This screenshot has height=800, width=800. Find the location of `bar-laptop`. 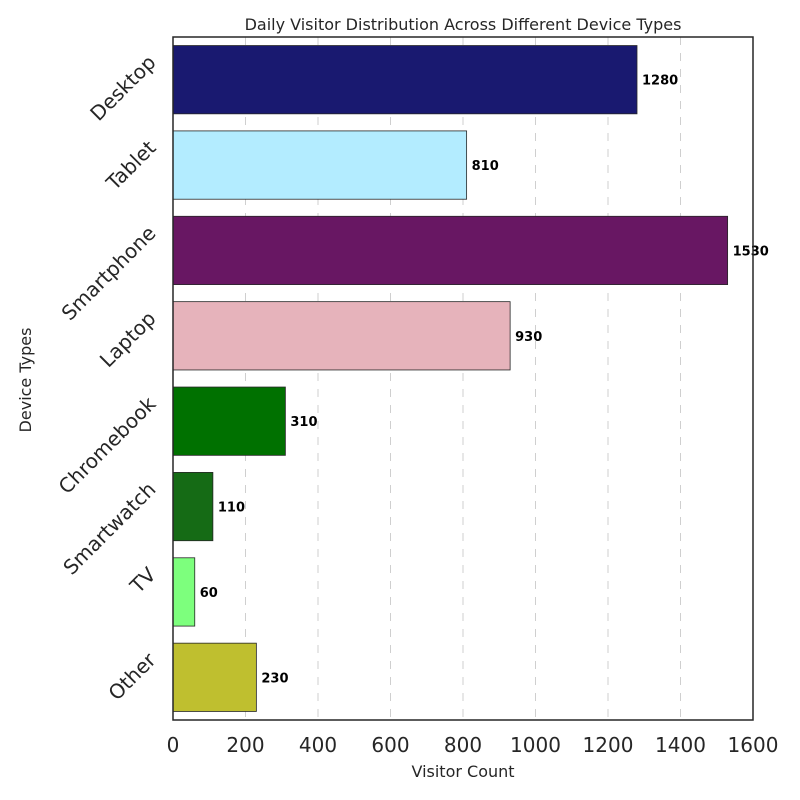

bar-laptop is located at coordinates (341, 336).